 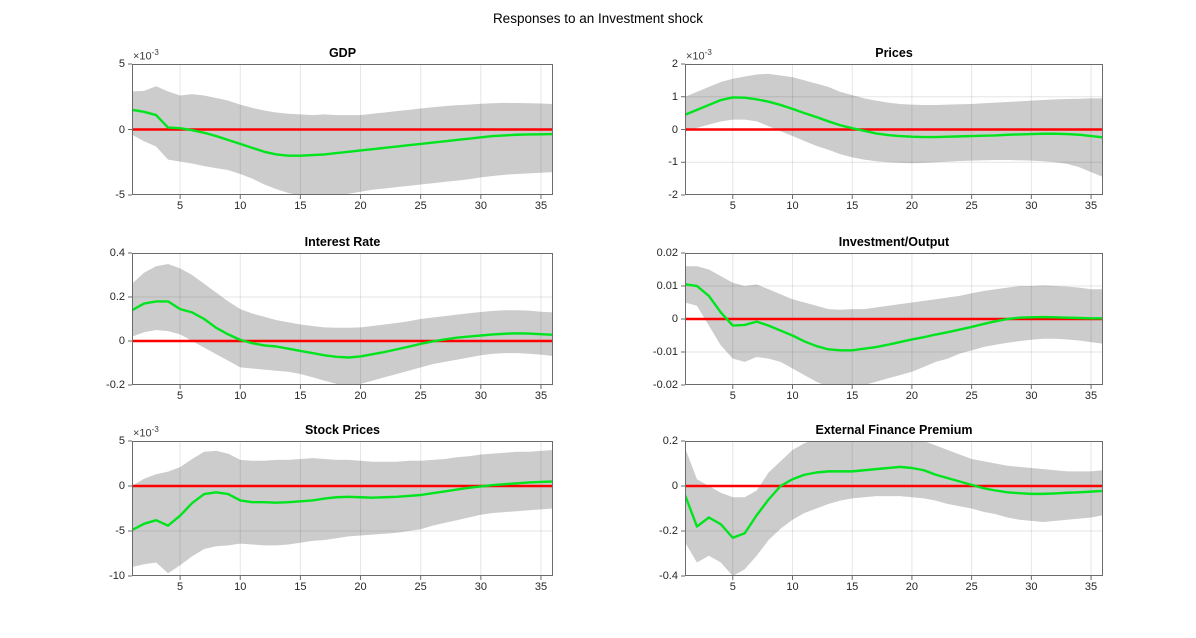 I want to click on subplot-prices: Prices ×10⁻³ 5 10 15 20 25 30 35 -2 -1 0 1 2, so click(x=885, y=129).